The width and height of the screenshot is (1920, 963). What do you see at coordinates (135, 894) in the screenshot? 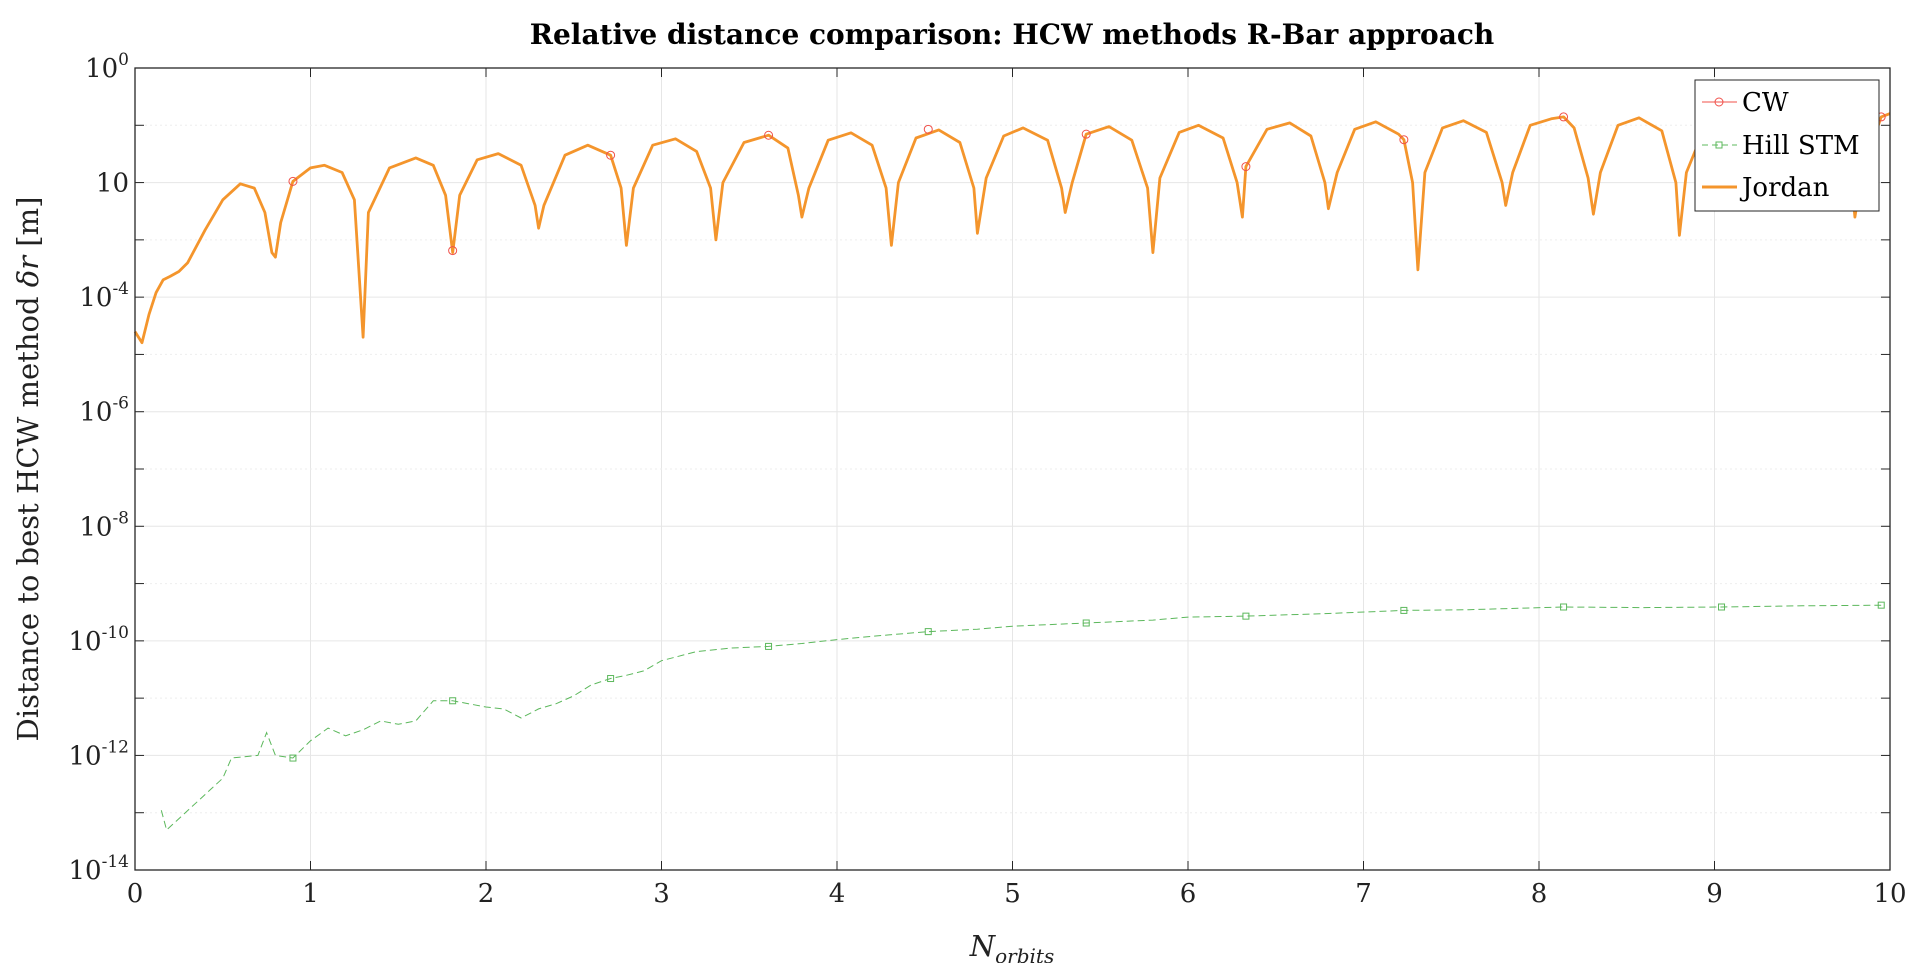
I see `x-tick-label: 0` at bounding box center [135, 894].